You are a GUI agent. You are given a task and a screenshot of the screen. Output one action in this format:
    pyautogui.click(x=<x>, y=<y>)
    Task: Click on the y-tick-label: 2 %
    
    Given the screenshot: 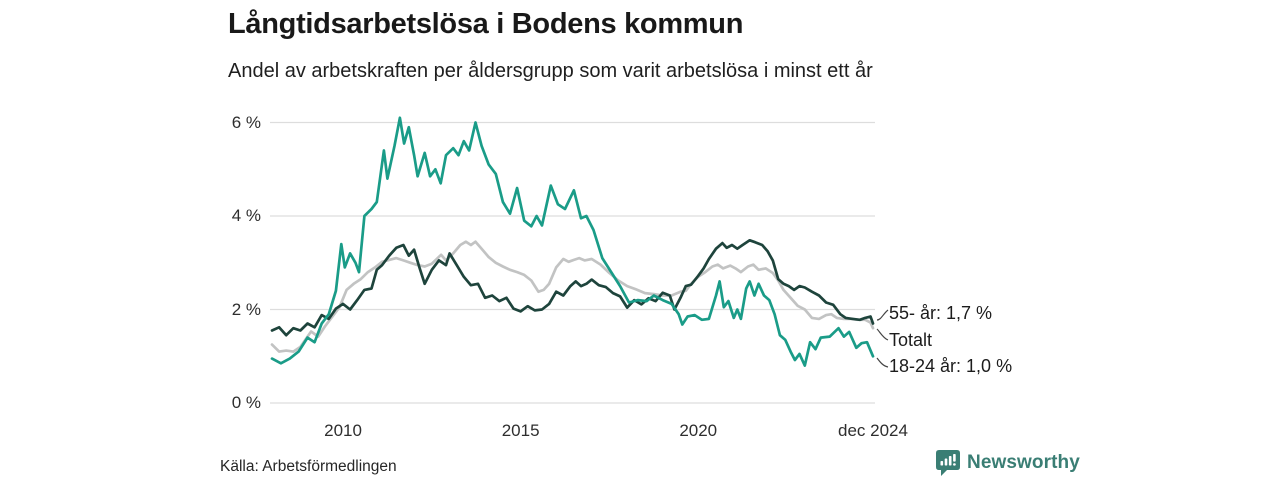 What is the action you would take?
    pyautogui.click(x=246, y=309)
    